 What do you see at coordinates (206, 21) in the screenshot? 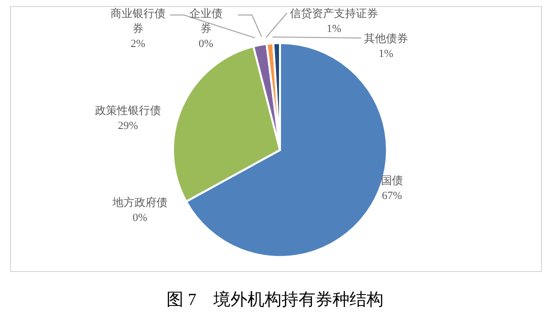
I see `legend-label: 企业债券` at bounding box center [206, 21].